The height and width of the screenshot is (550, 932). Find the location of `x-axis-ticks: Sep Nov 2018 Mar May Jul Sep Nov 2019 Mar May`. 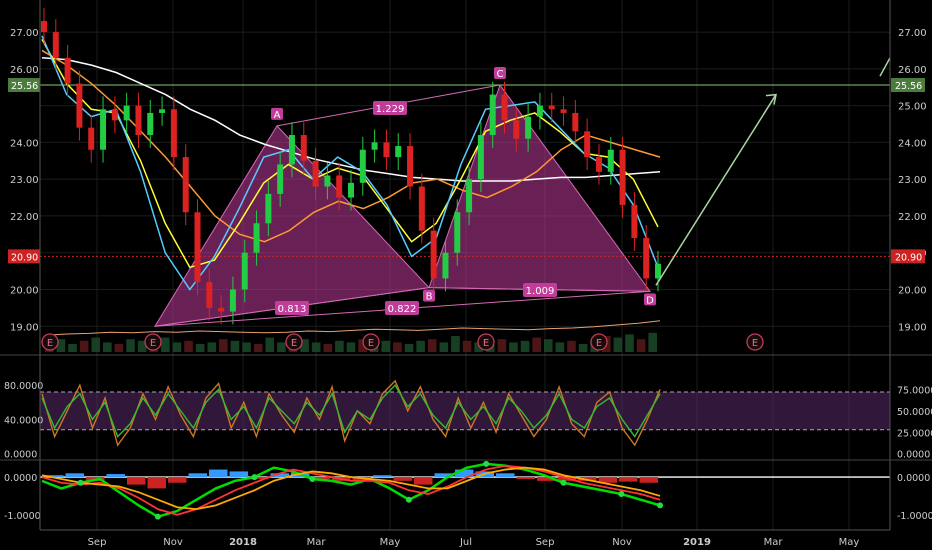

x-axis-ticks: Sep Nov 2018 Mar May Jul Sep Nov 2019 Mar May is located at coordinates (474, 542).